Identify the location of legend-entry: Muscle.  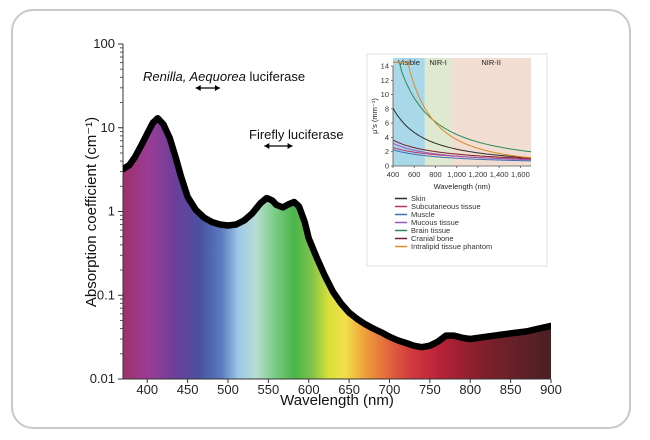
(423, 214).